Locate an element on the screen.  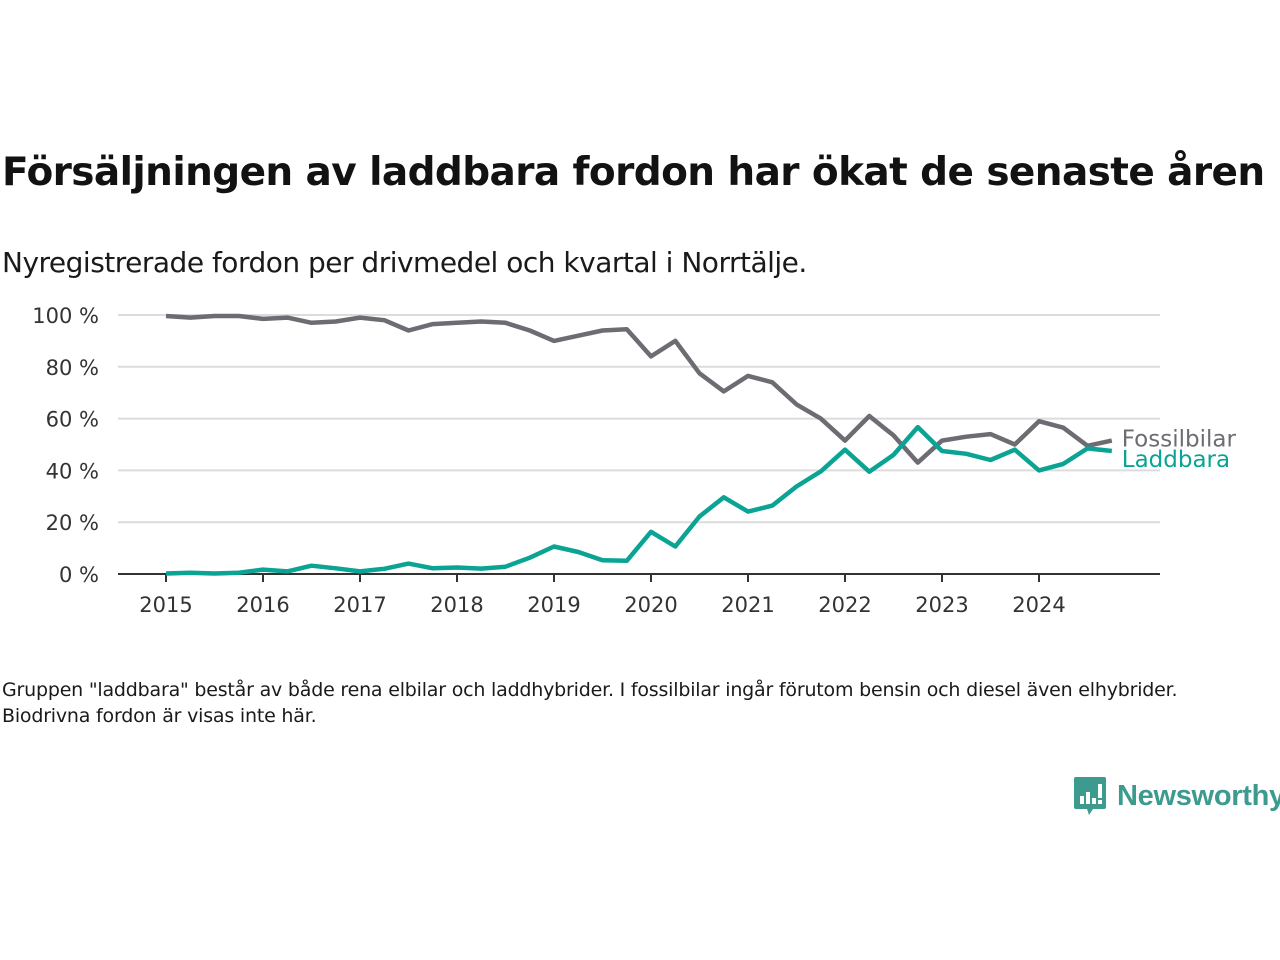
x-tick-label: 2021 is located at coordinates (747, 605).